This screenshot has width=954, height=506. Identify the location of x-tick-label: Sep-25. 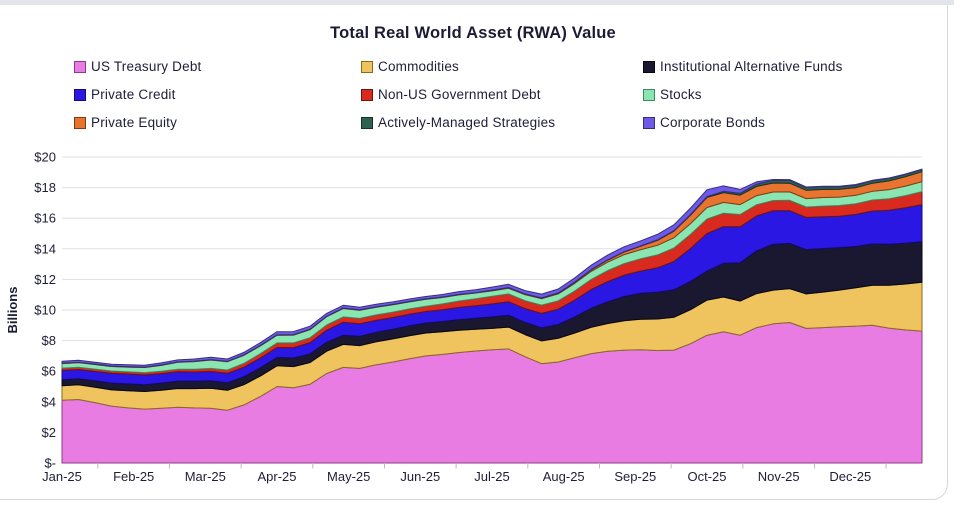
(635, 476).